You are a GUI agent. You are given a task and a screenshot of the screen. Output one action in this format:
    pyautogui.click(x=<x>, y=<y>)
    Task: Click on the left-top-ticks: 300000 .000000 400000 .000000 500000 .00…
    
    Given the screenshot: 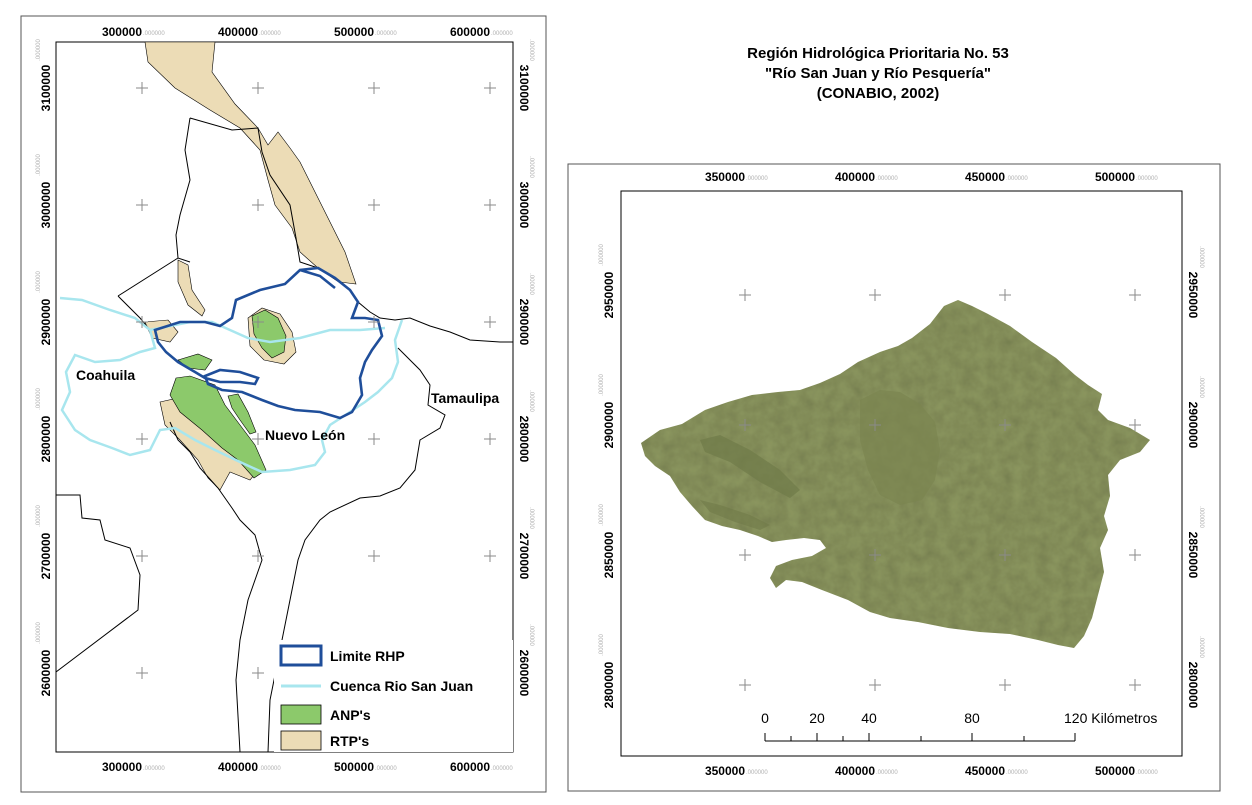 What is the action you would take?
    pyautogui.click(x=307, y=32)
    